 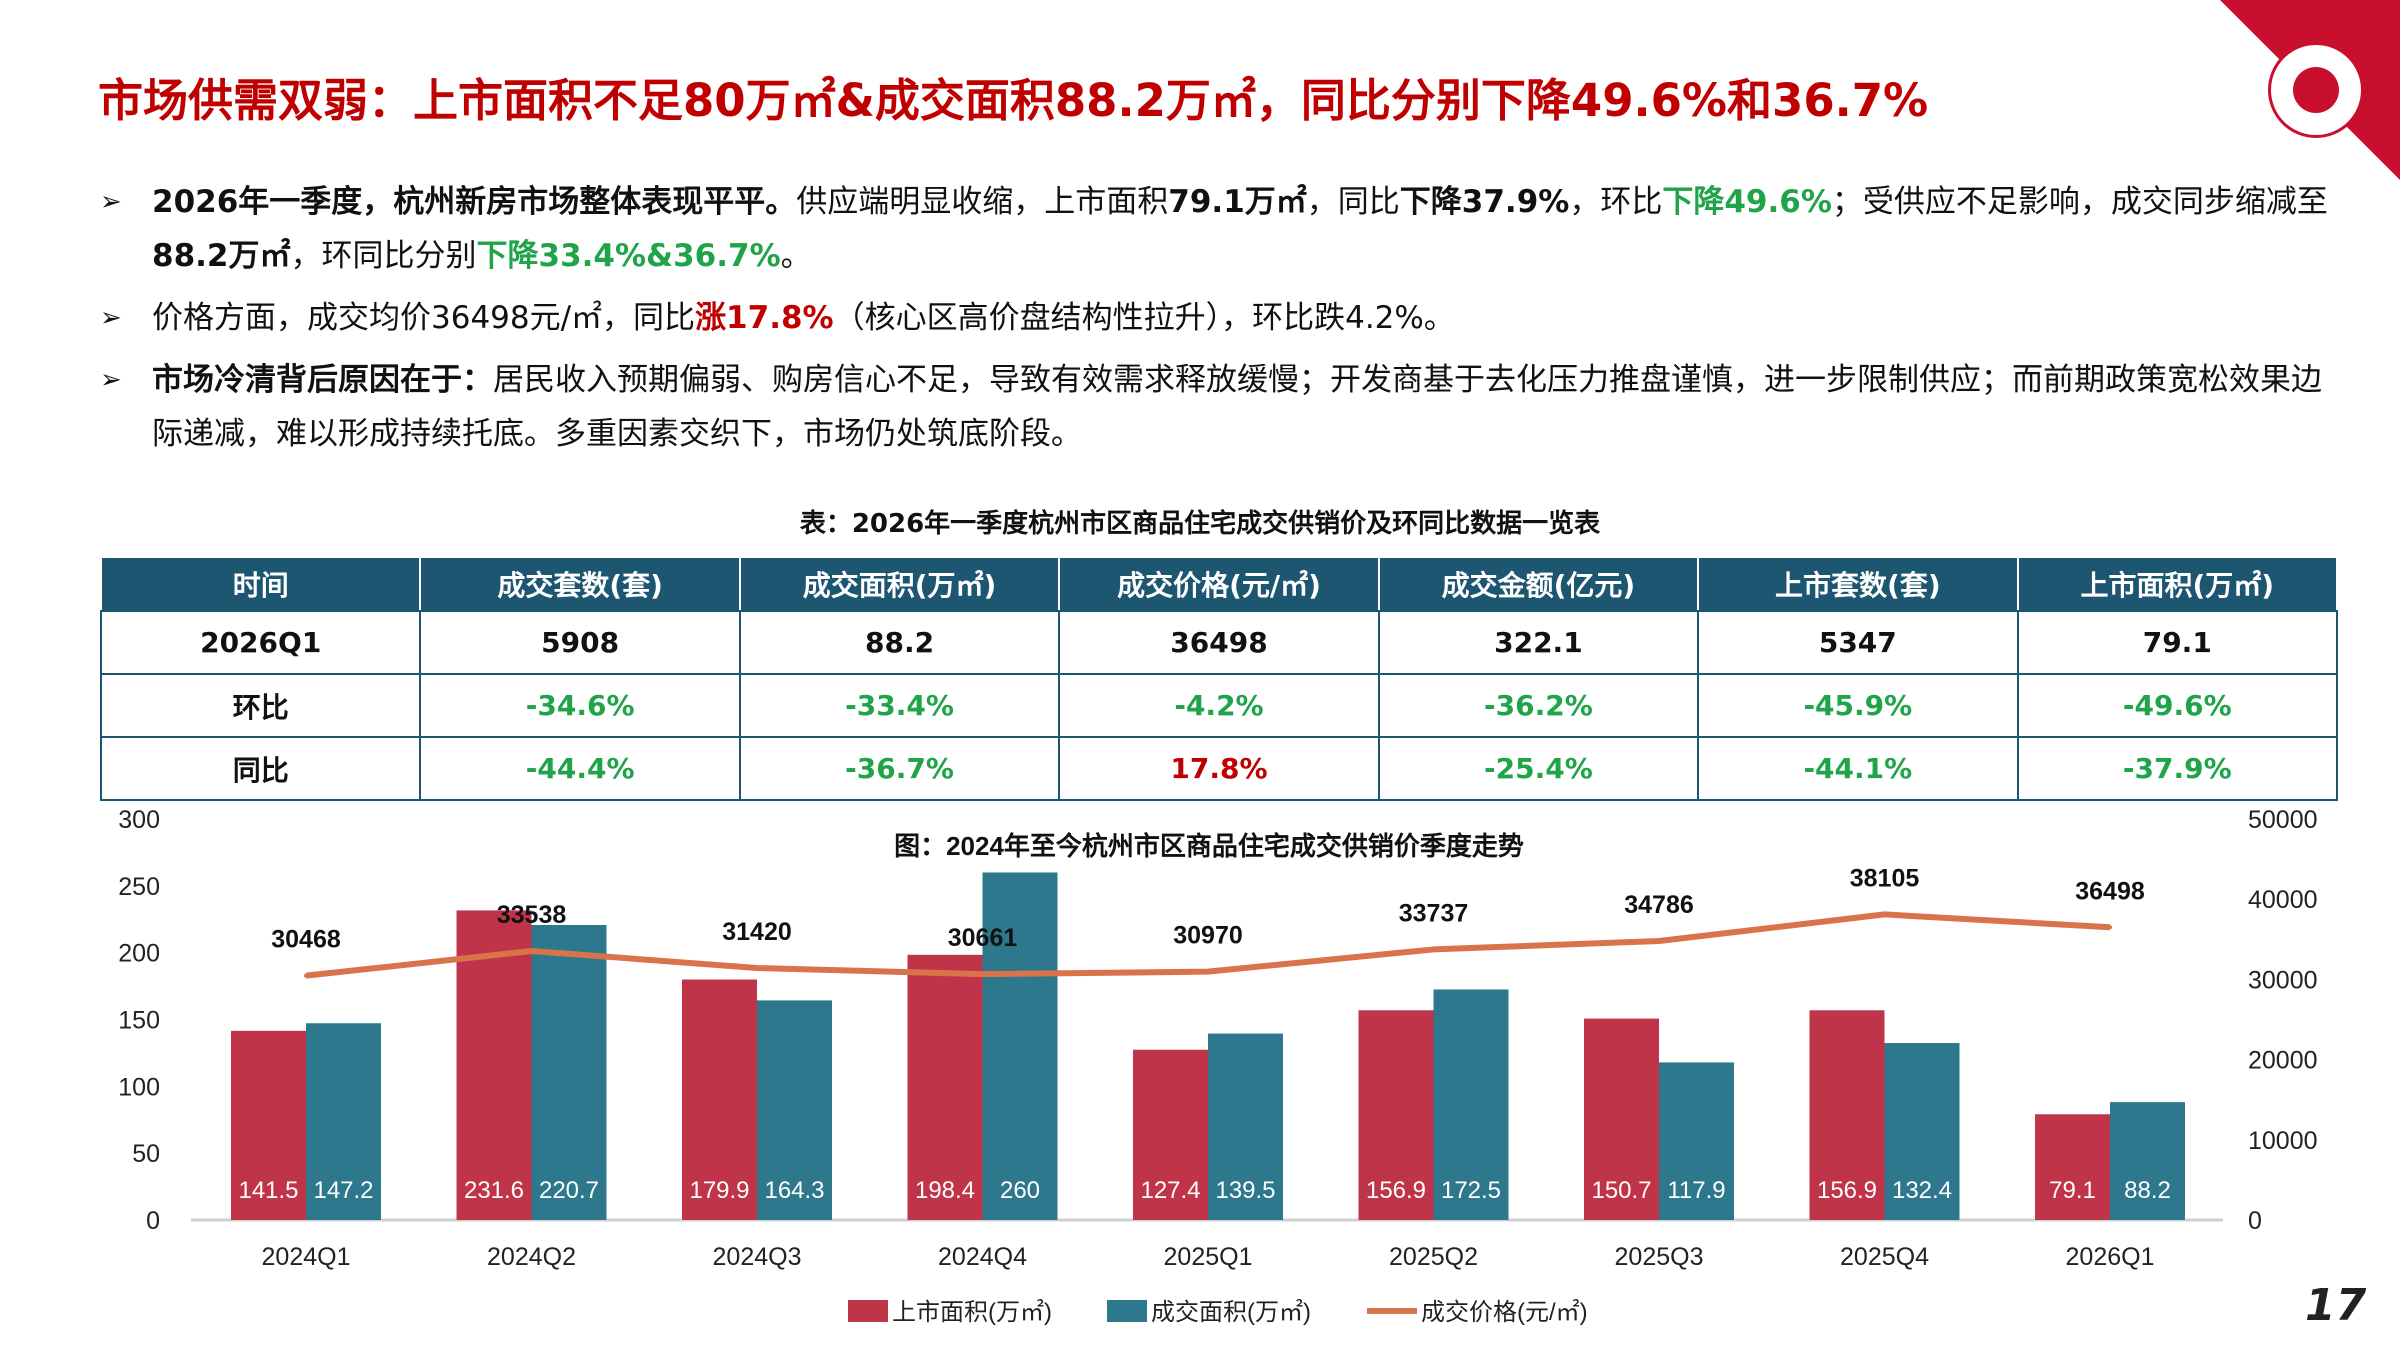 What do you see at coordinates (2177, 705) in the screenshot?
I see `table-cell: -49.6%` at bounding box center [2177, 705].